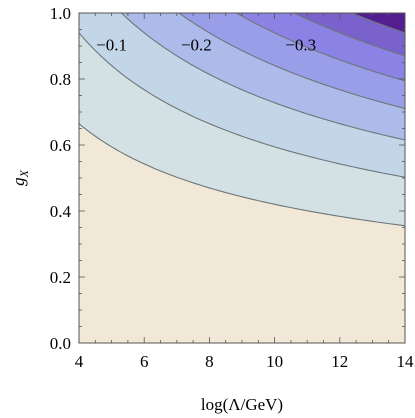 This screenshot has height=418, width=415. Describe the element at coordinates (300, 44) in the screenshot. I see `contour-label-3: −0.3` at that location.